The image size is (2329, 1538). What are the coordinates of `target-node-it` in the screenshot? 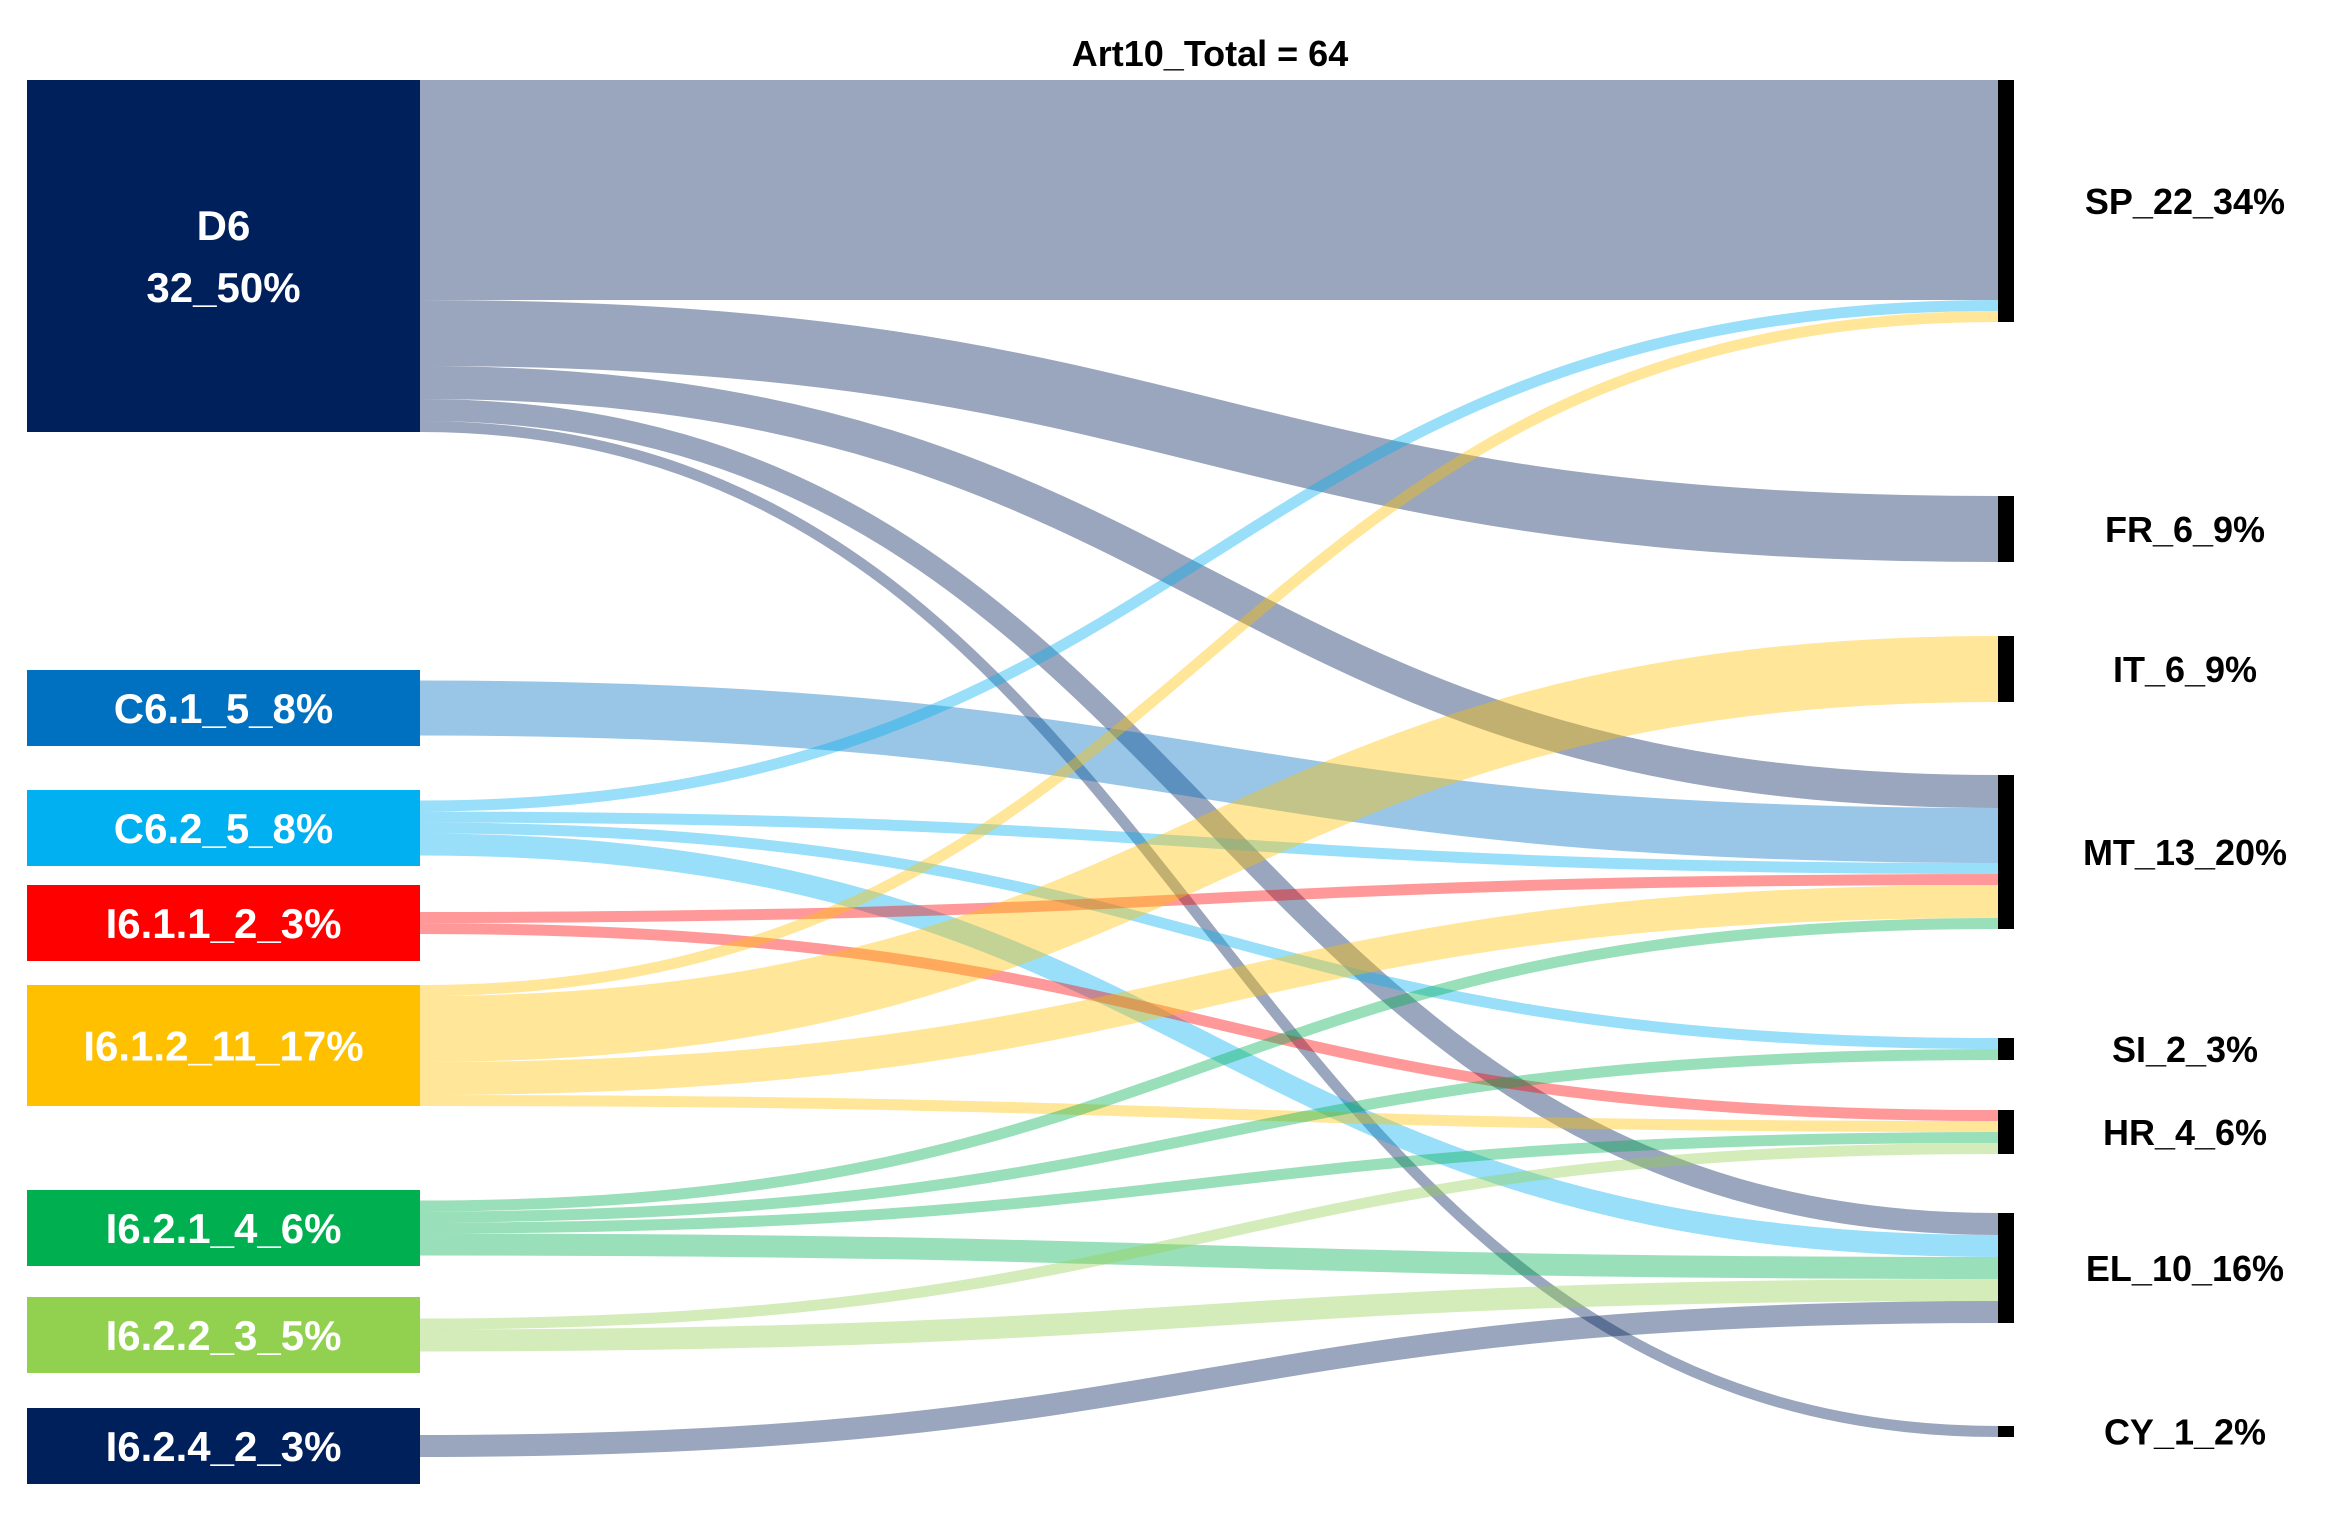 It's located at (2006, 669).